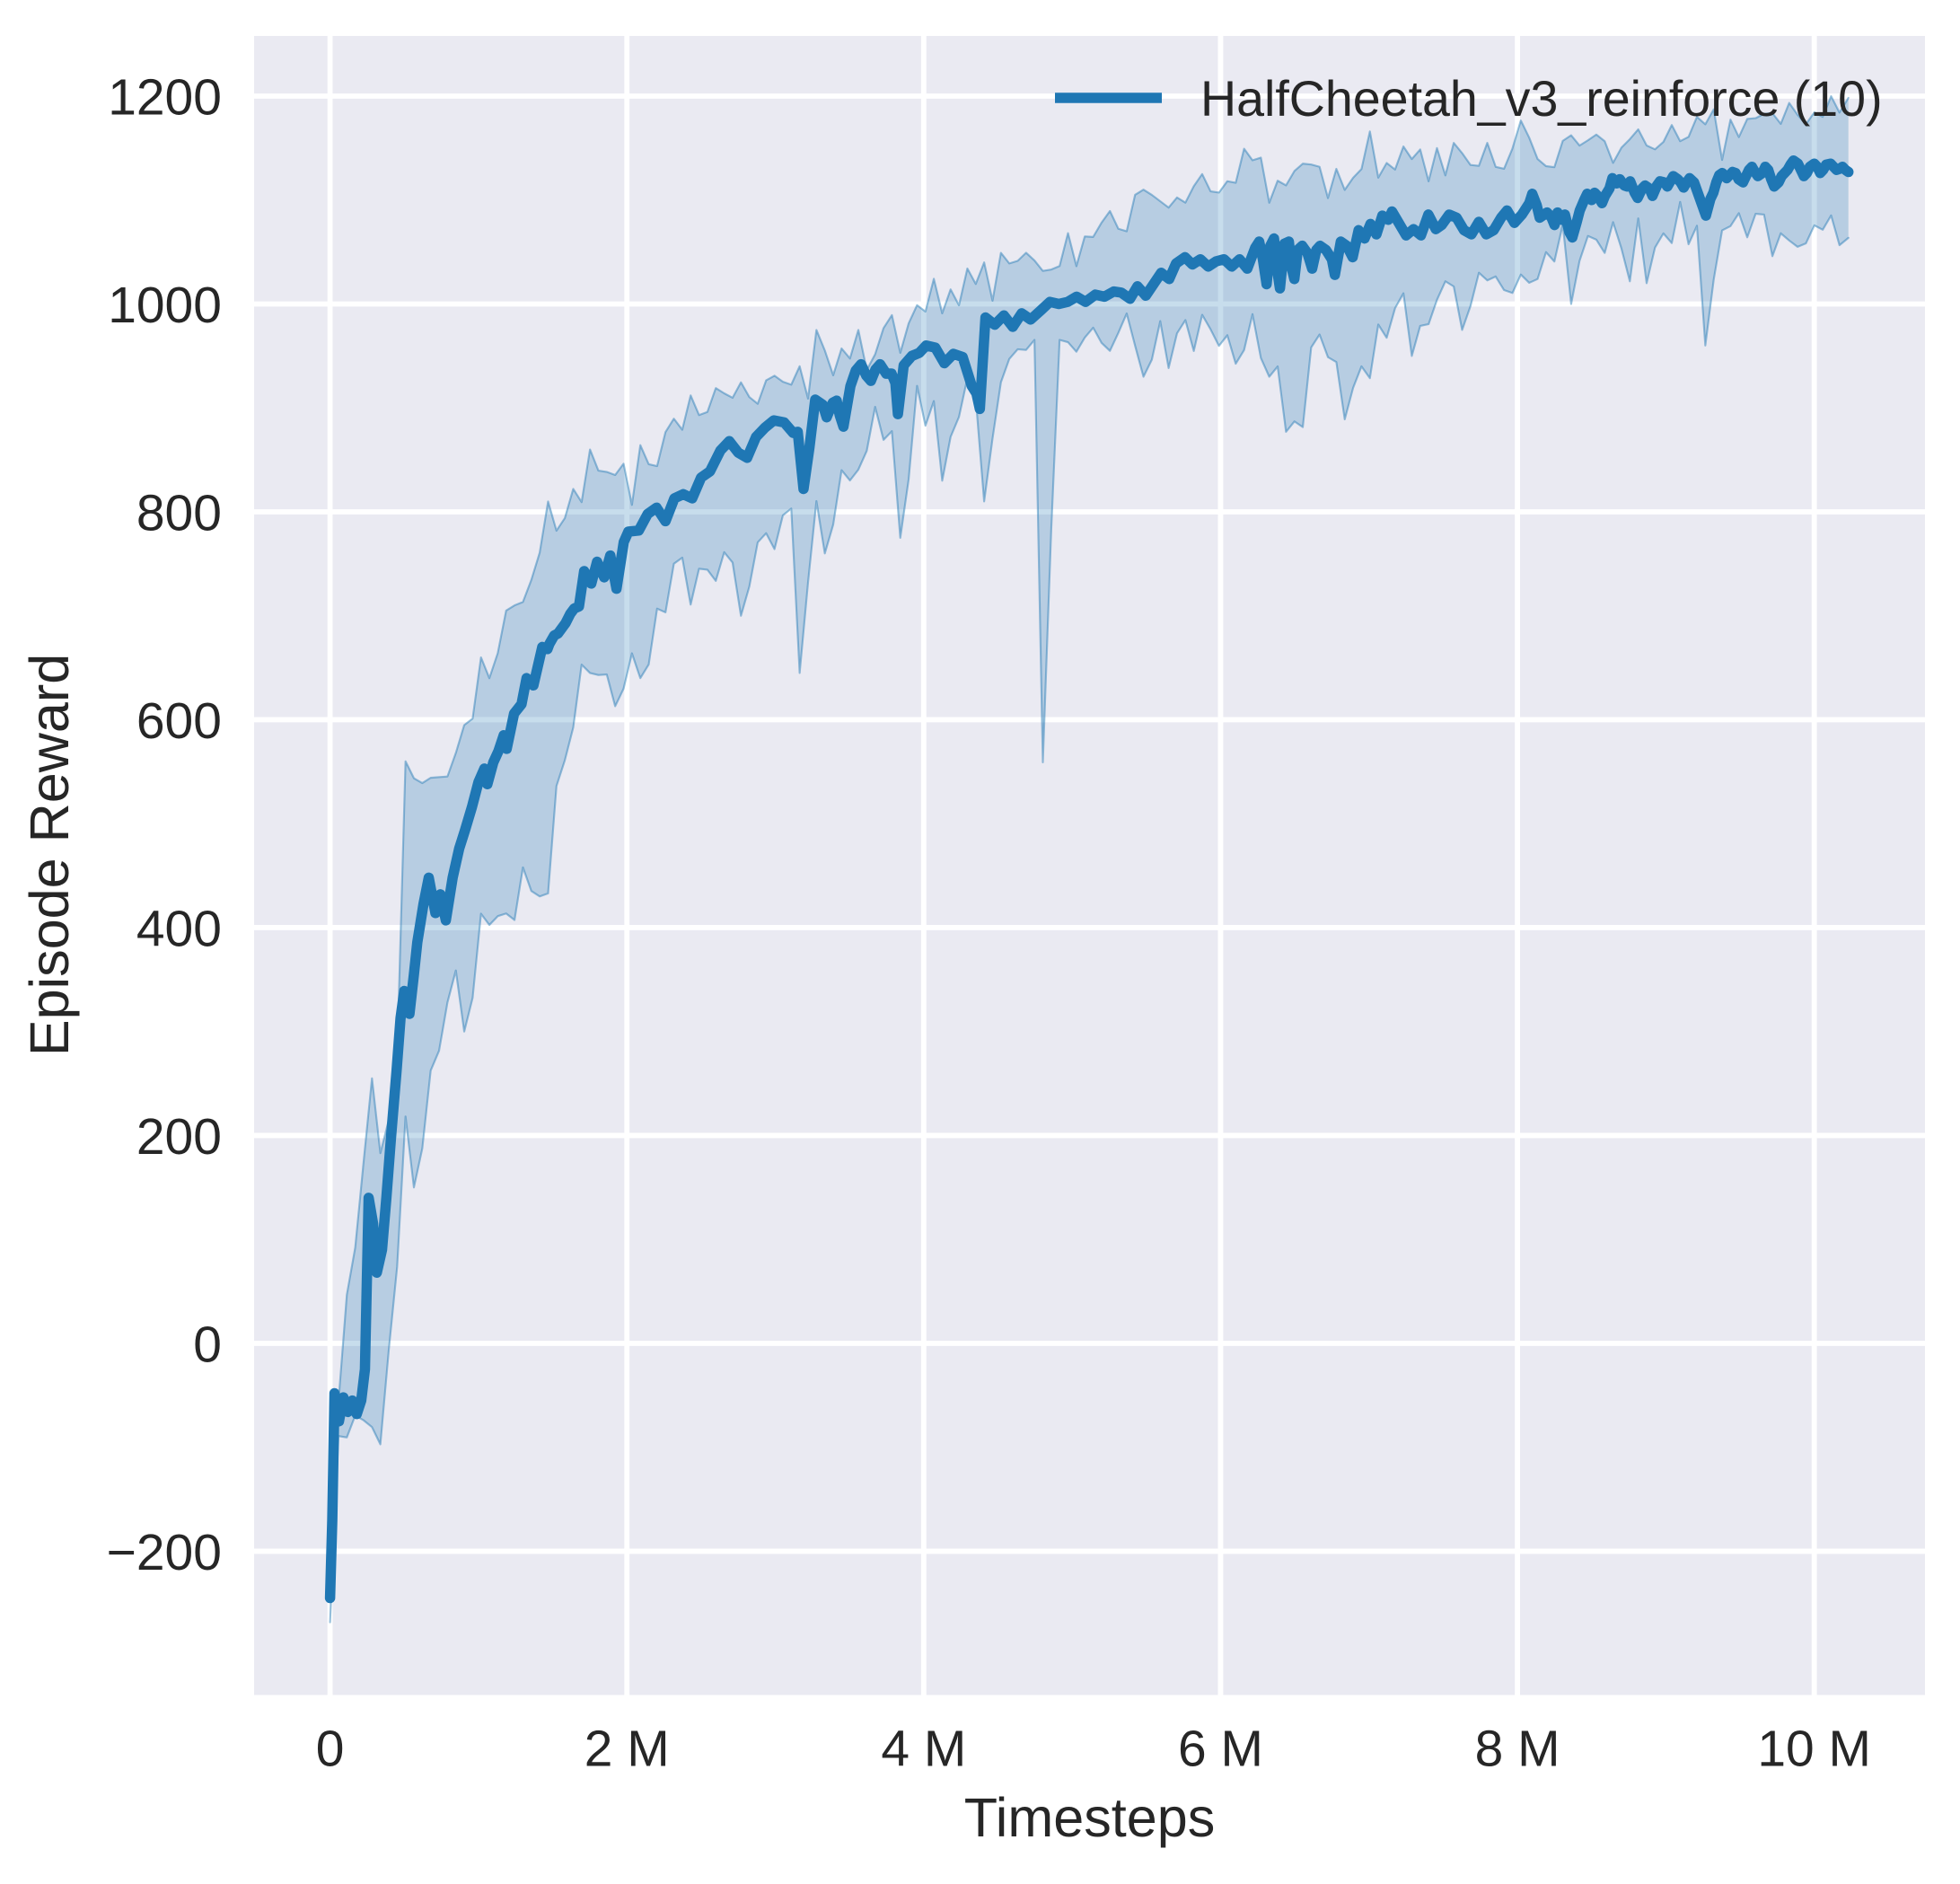  I want to click on svg-text: 200, so click(179, 1137).